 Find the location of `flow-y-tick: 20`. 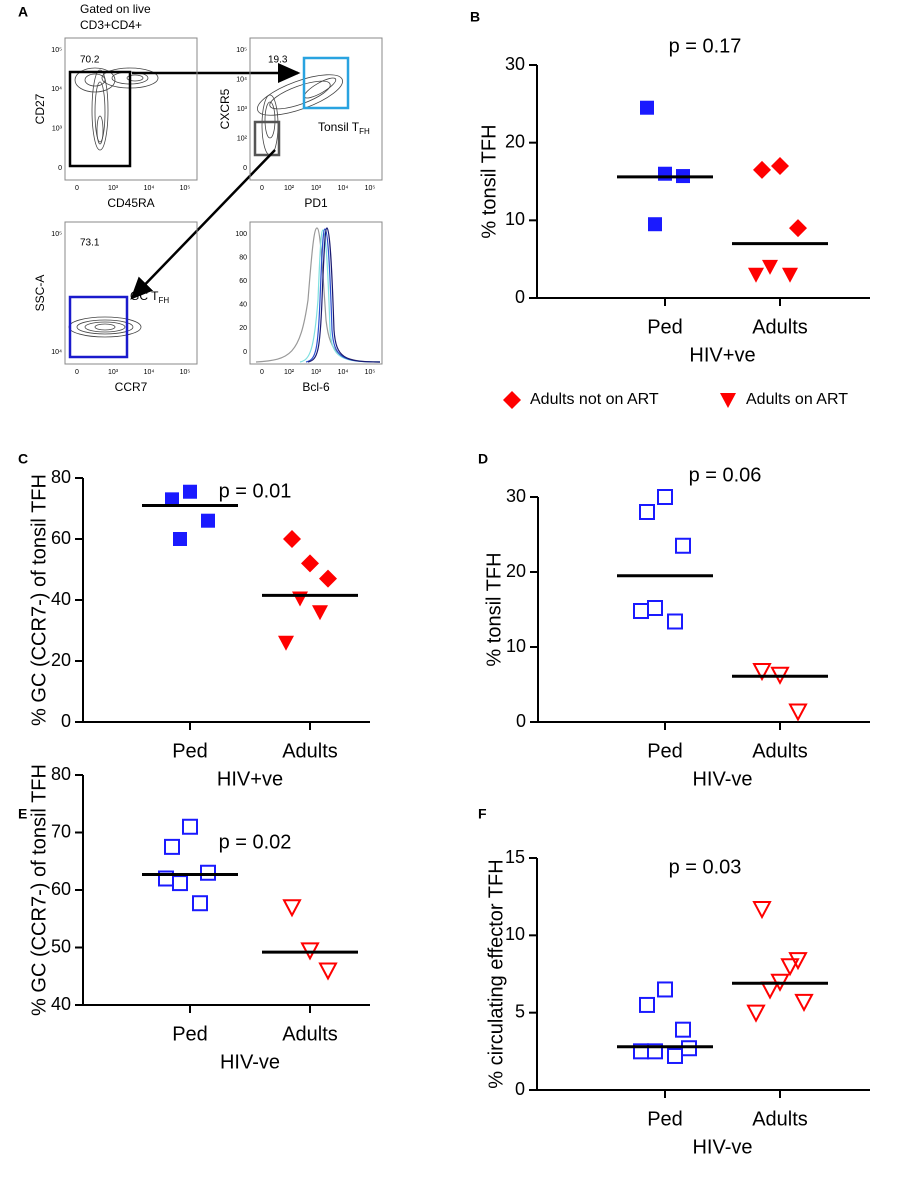

flow-y-tick: 20 is located at coordinates (243, 328).